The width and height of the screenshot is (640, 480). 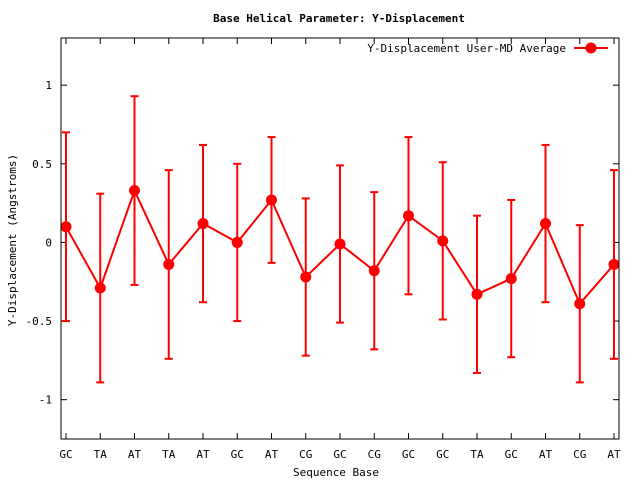 What do you see at coordinates (12, 240) in the screenshot?
I see `y-axis-label: Y-Displacement (Angstroms)` at bounding box center [12, 240].